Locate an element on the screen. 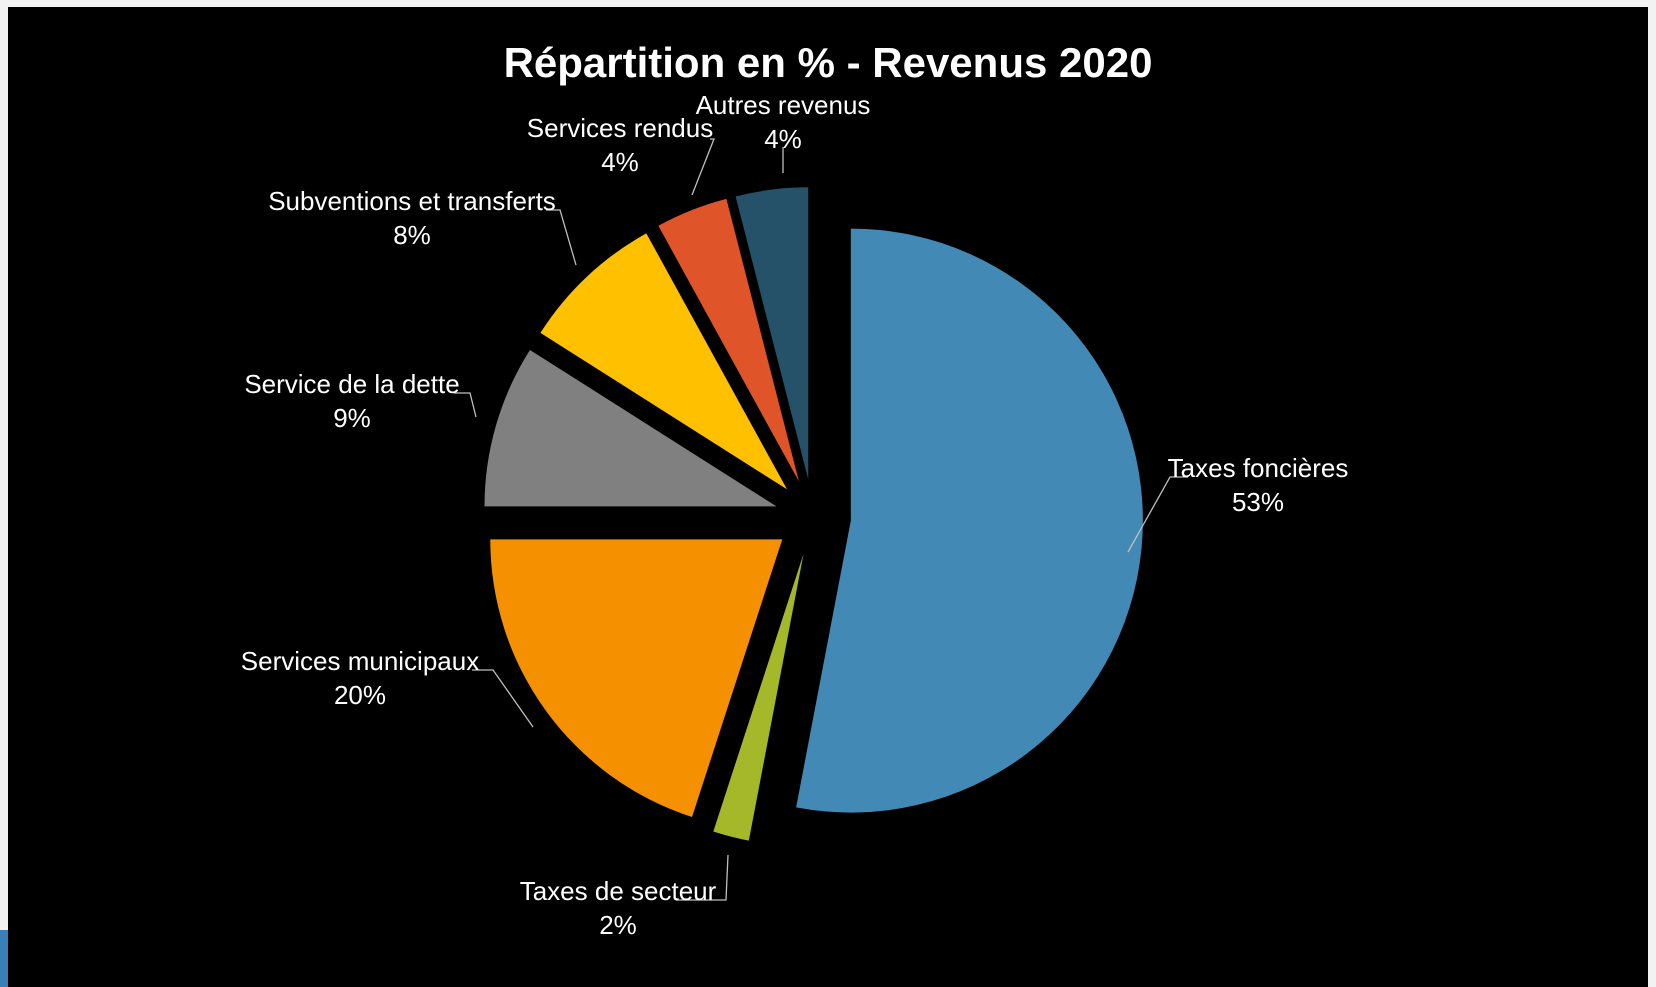  pie-slice-subventions-et-transferts is located at coordinates (663, 361).